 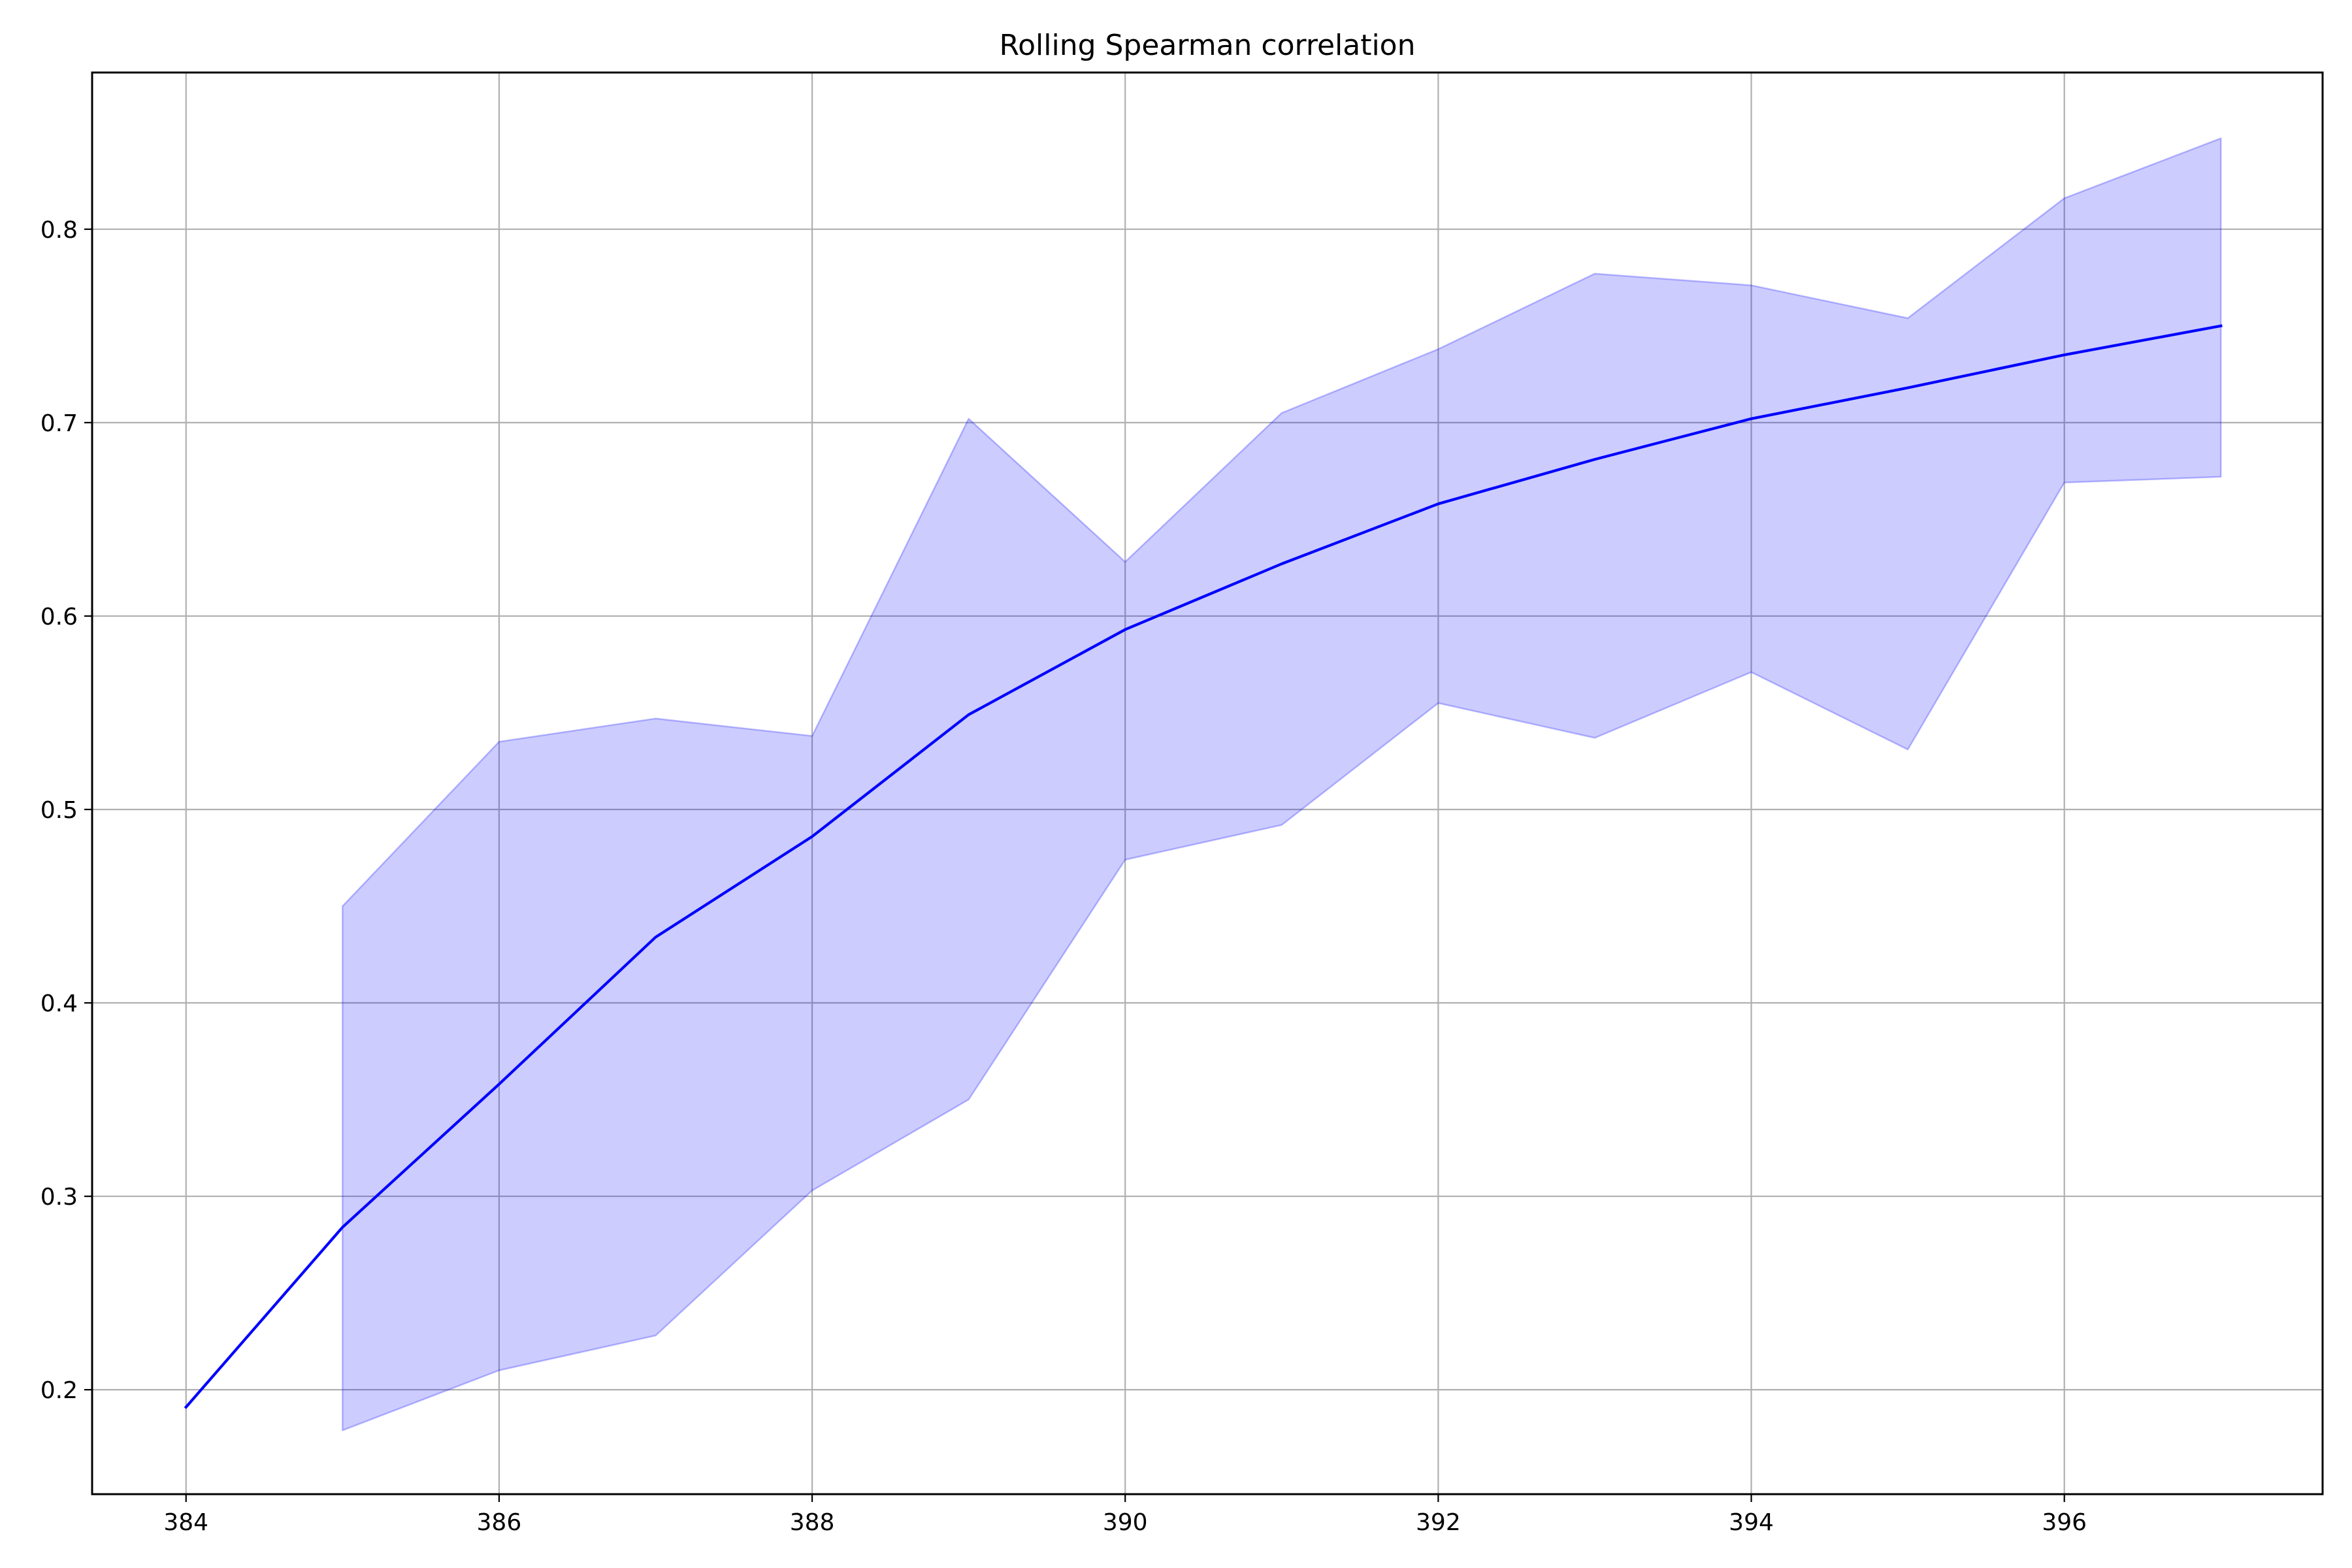 What do you see at coordinates (59, 617) in the screenshot?
I see `y-tick-label: 0.6` at bounding box center [59, 617].